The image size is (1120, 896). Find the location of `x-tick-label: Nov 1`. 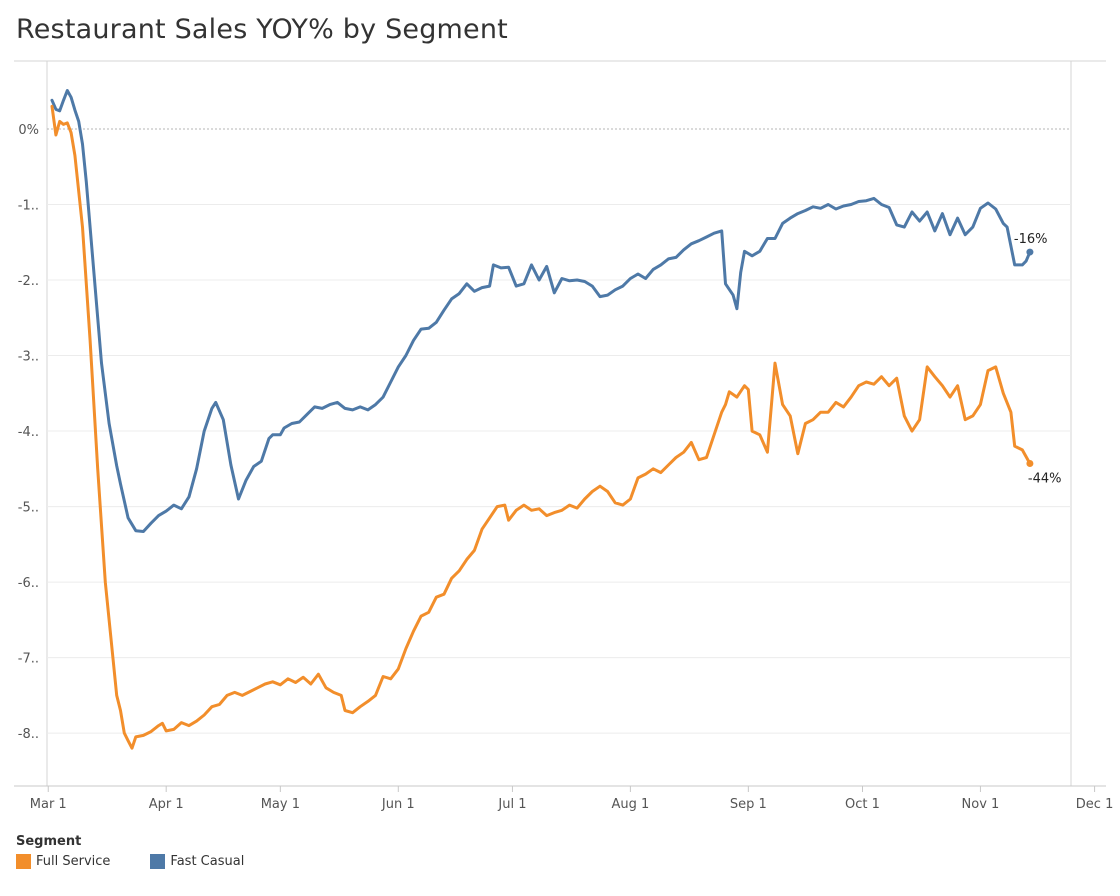

x-tick-label: Nov 1 is located at coordinates (981, 804).